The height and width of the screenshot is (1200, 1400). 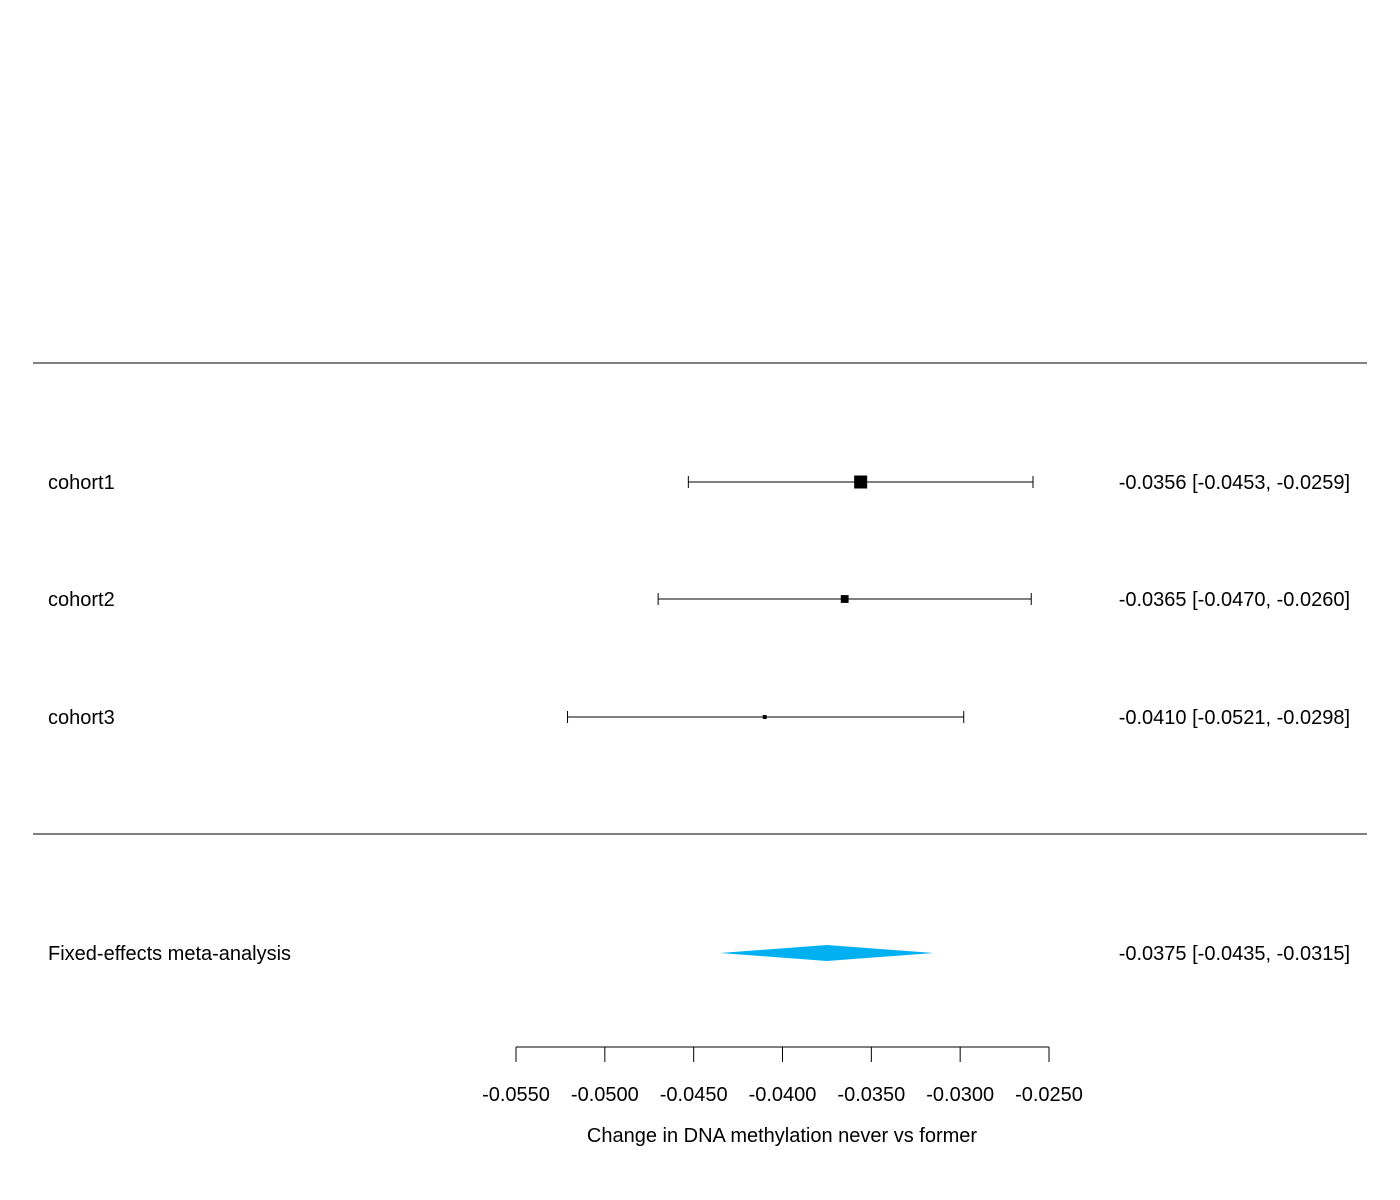 I want to click on x-tick-label: -0.0350, so click(x=871, y=1095).